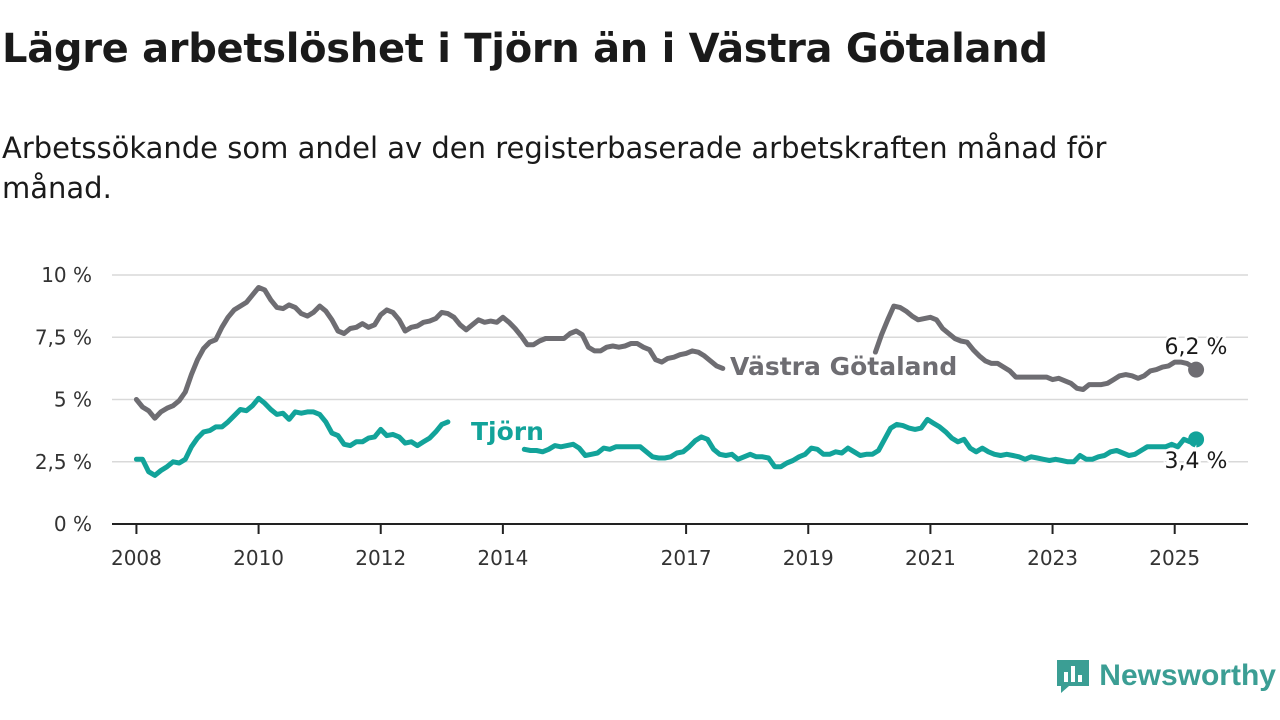 The height and width of the screenshot is (720, 1280). I want to click on y-tick-label: 7,5 %, so click(63, 337).